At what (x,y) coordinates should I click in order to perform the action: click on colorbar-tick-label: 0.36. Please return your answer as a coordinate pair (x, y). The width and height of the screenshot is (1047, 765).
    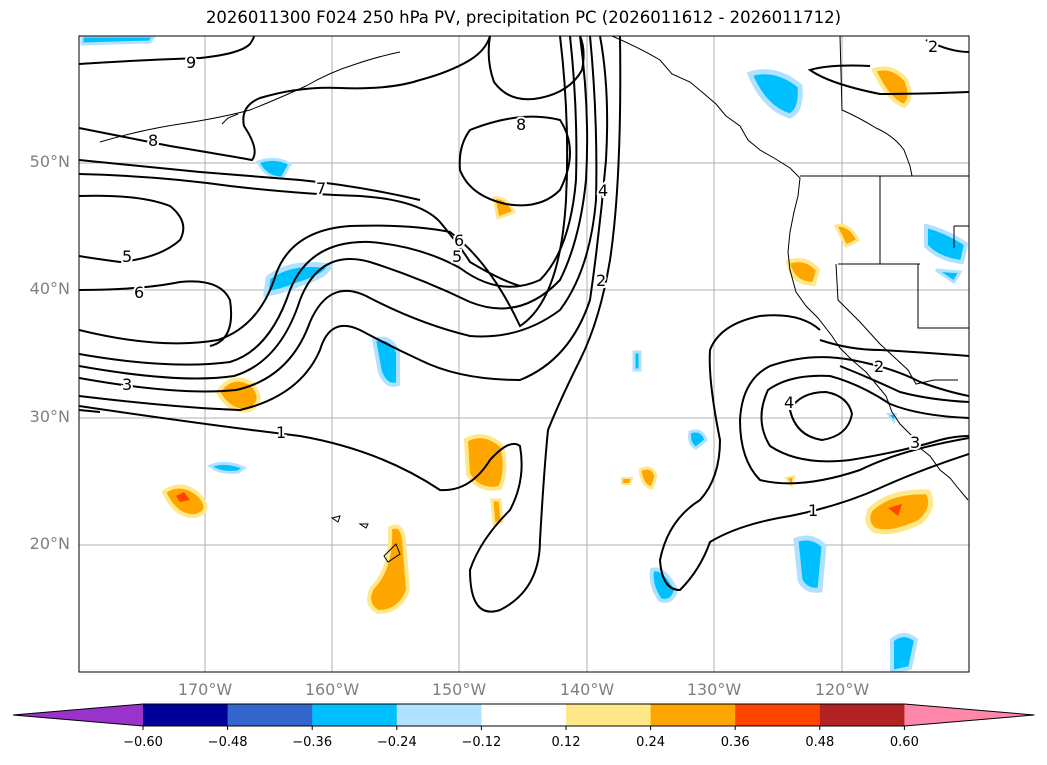
    Looking at the image, I should click on (735, 742).